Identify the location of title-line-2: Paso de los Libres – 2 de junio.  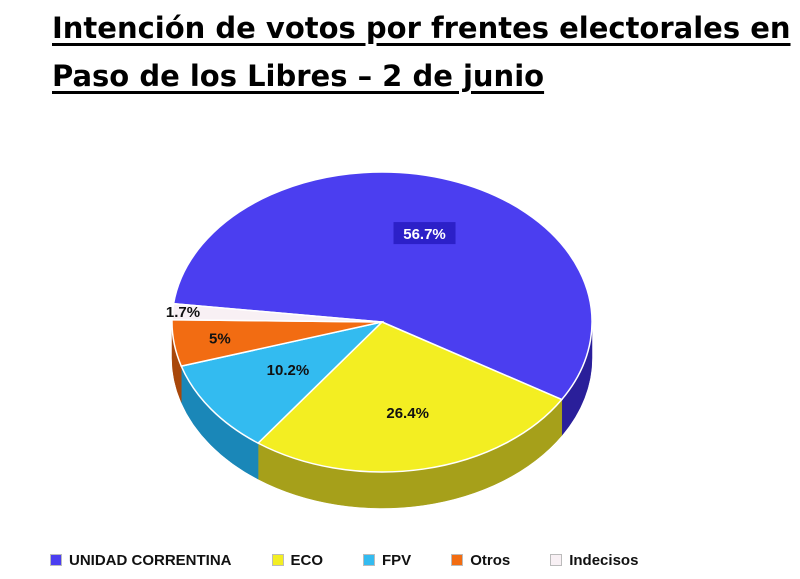
(298, 76).